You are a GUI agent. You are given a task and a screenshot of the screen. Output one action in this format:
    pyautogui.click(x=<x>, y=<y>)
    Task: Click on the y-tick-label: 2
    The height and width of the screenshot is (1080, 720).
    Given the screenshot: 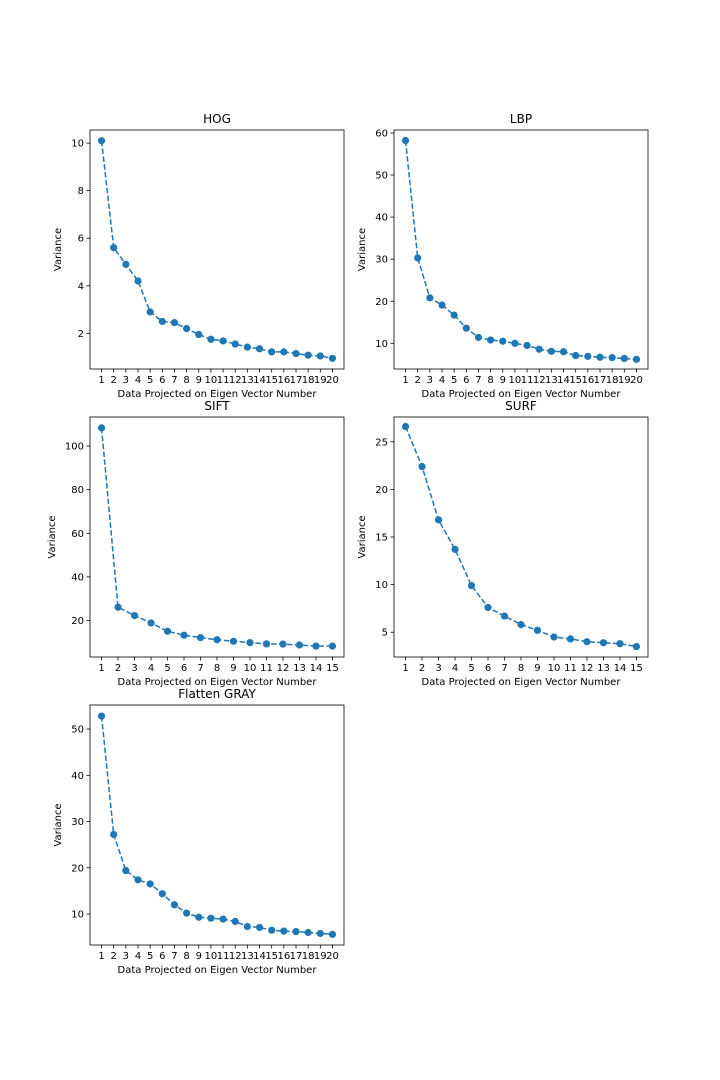 What is the action you would take?
    pyautogui.click(x=81, y=334)
    